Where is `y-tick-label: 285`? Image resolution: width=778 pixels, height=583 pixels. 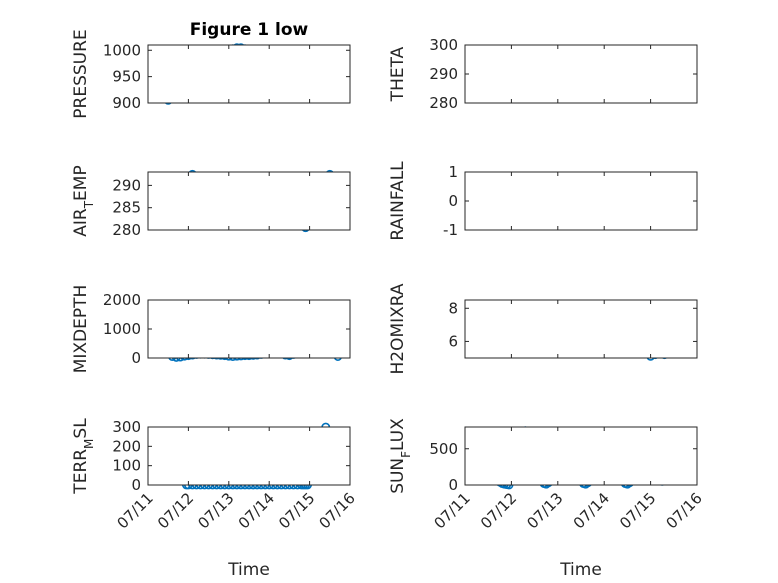
y-tick-label: 285 is located at coordinates (126, 208).